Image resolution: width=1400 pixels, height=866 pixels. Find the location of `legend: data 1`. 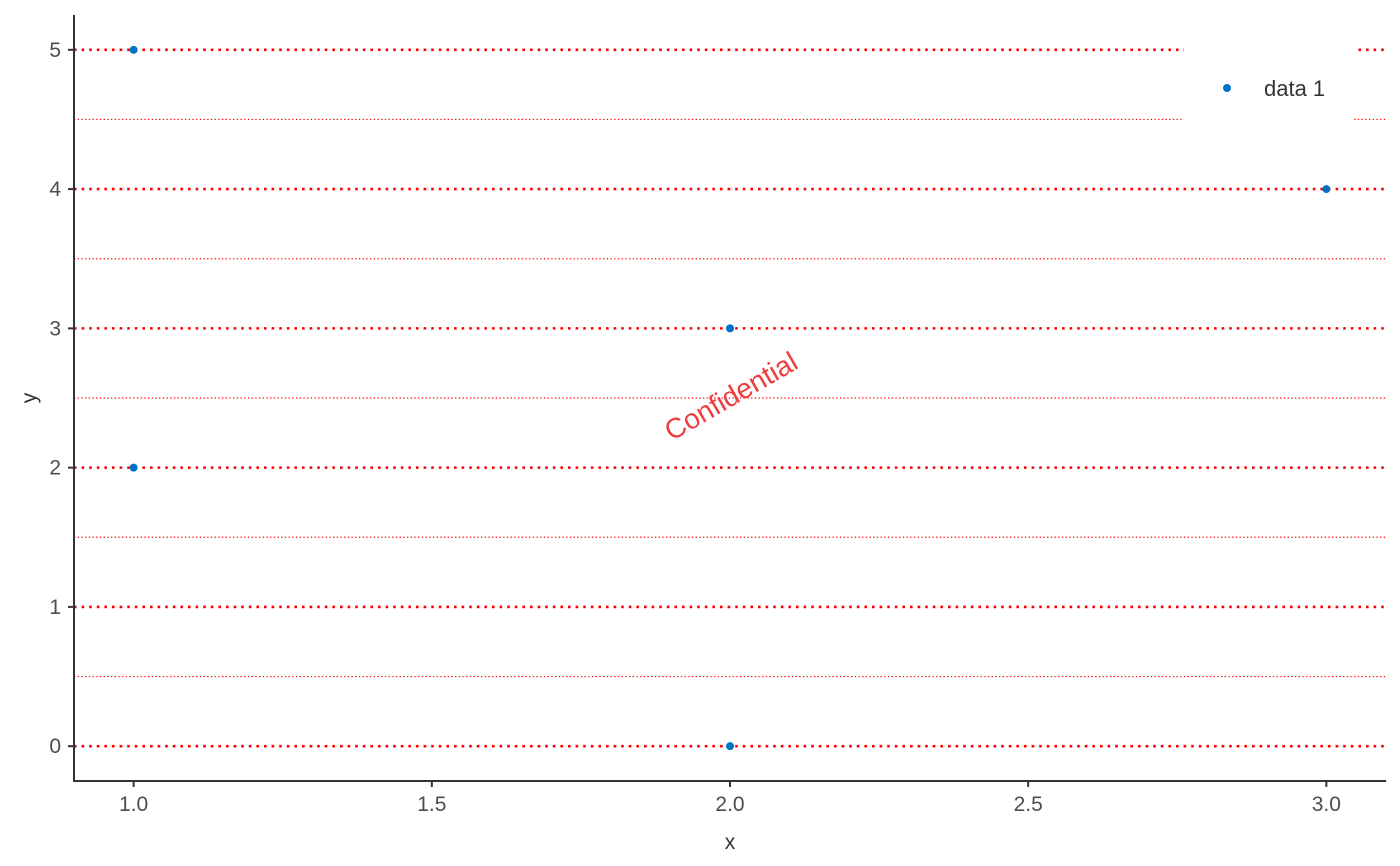

legend: data 1 is located at coordinates (1269, 85).